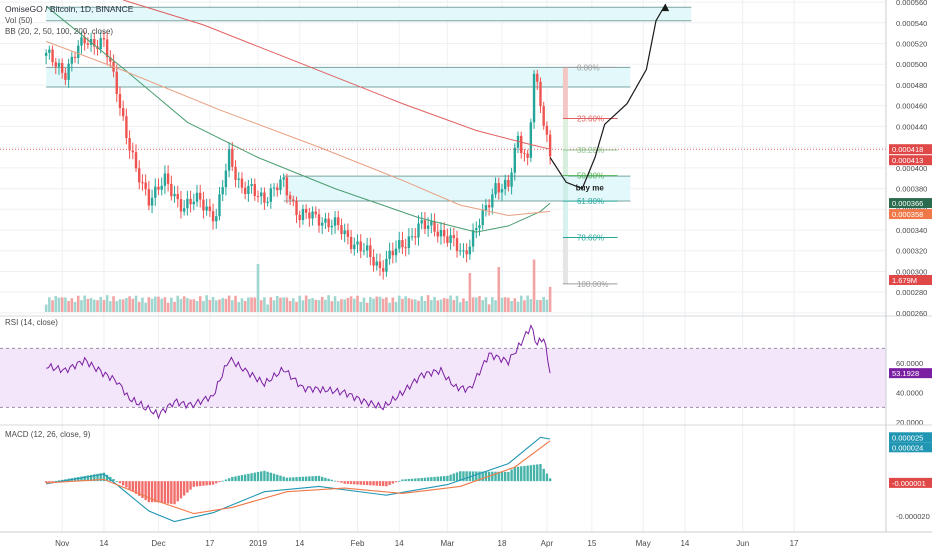  What do you see at coordinates (911, 168) in the screenshot?
I see `price-axis-tick: 0.000400` at bounding box center [911, 168].